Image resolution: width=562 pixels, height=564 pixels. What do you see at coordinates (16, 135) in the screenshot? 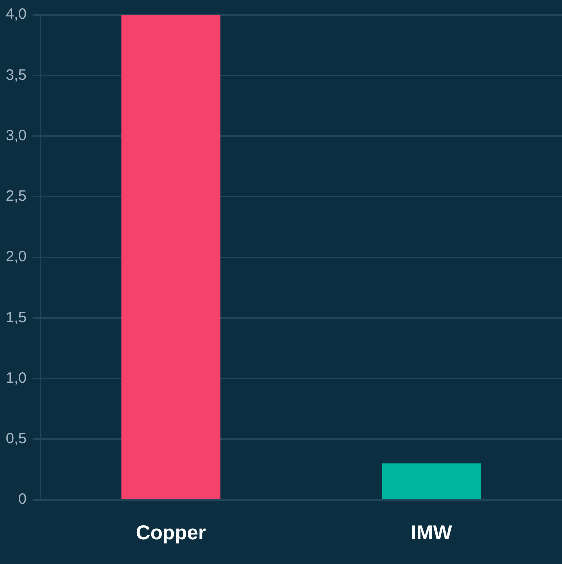
I see `y-tick-label: 3,0` at bounding box center [16, 135].